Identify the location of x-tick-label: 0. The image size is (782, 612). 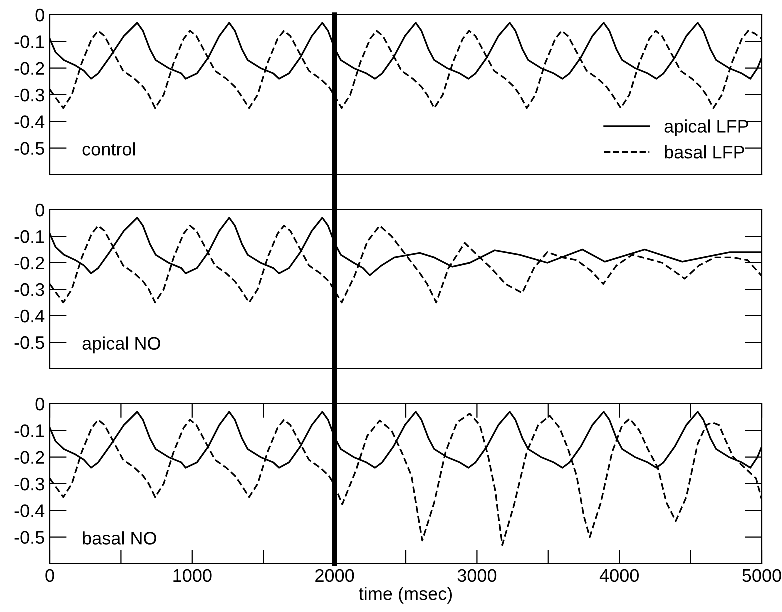
(50, 575).